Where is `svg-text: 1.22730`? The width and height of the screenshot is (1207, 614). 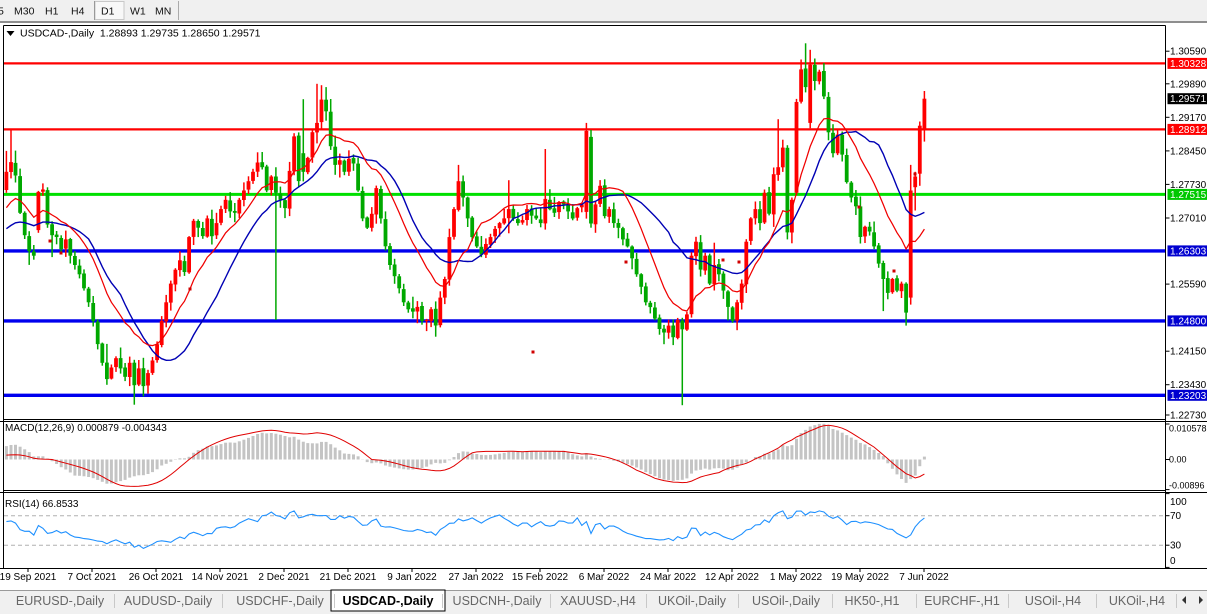
svg-text: 1.22730 is located at coordinates (1188, 416).